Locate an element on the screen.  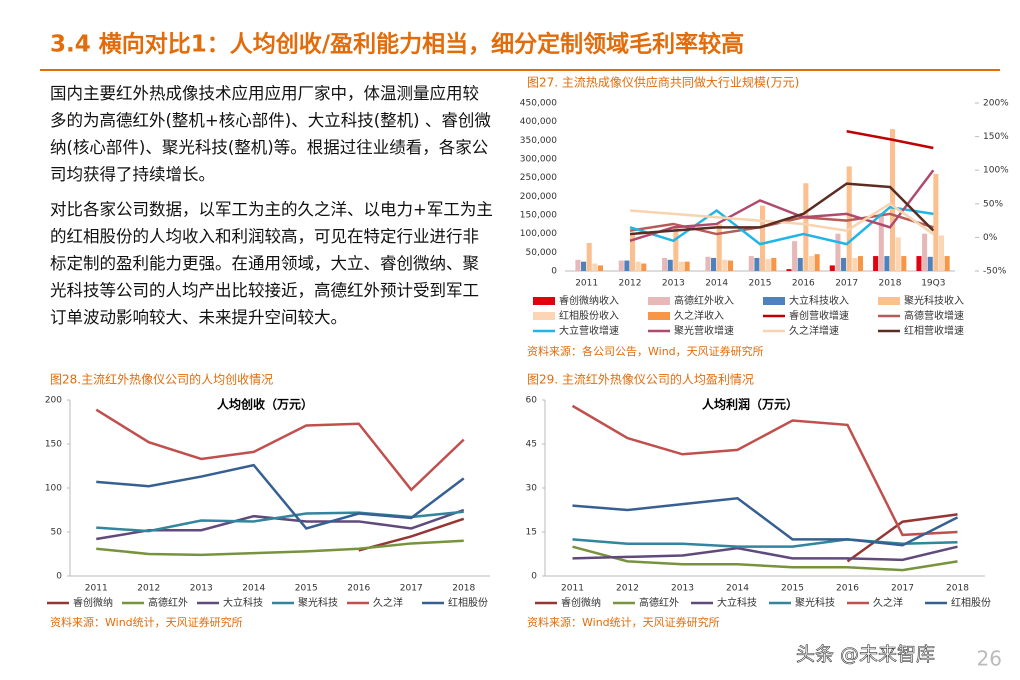
x-tick-label: 19Q3 is located at coordinates (933, 284).